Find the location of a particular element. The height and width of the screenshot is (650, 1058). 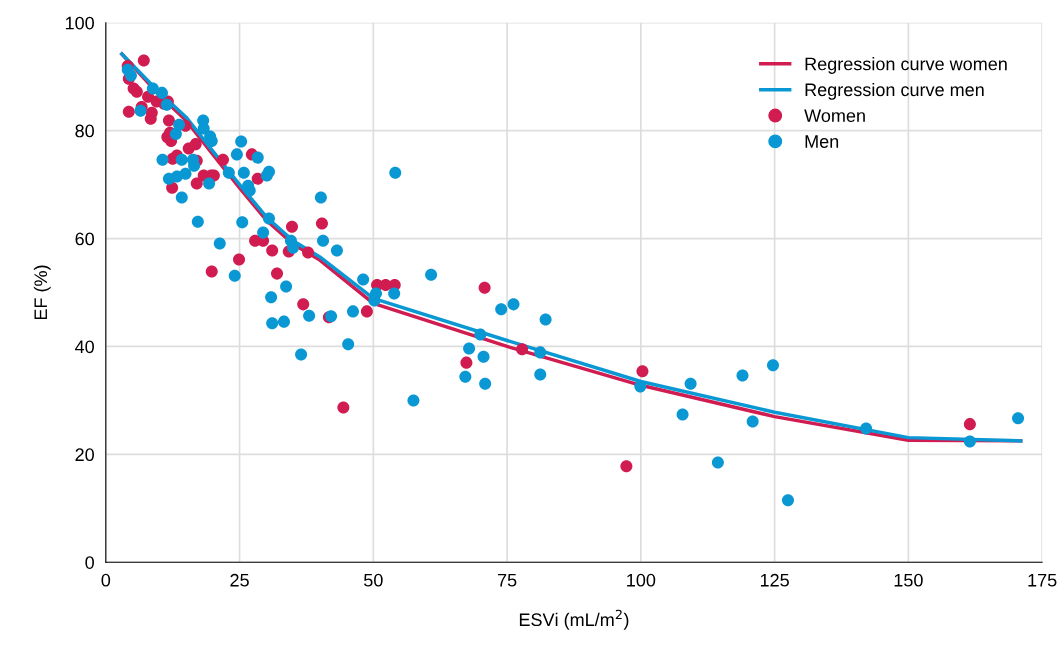

x-tick-label: 0 is located at coordinates (106, 580).